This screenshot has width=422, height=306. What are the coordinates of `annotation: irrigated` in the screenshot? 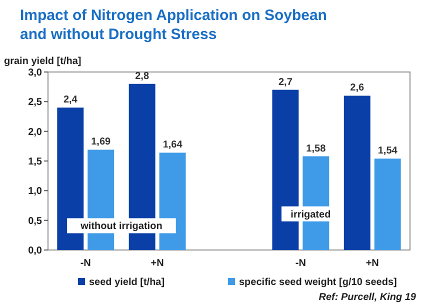 It's located at (310, 214).